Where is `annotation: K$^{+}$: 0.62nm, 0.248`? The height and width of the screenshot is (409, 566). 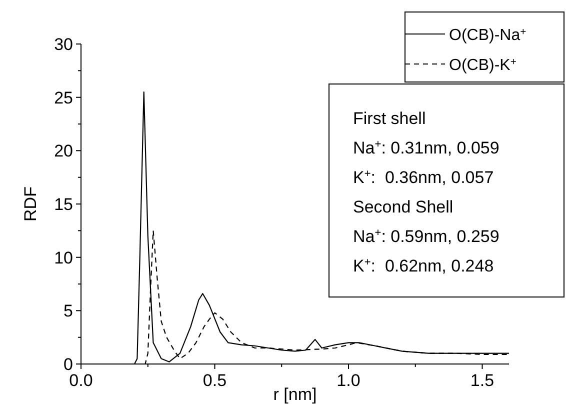 annotation: K$^{+}$: 0.62nm, 0.248 is located at coordinates (423, 266).